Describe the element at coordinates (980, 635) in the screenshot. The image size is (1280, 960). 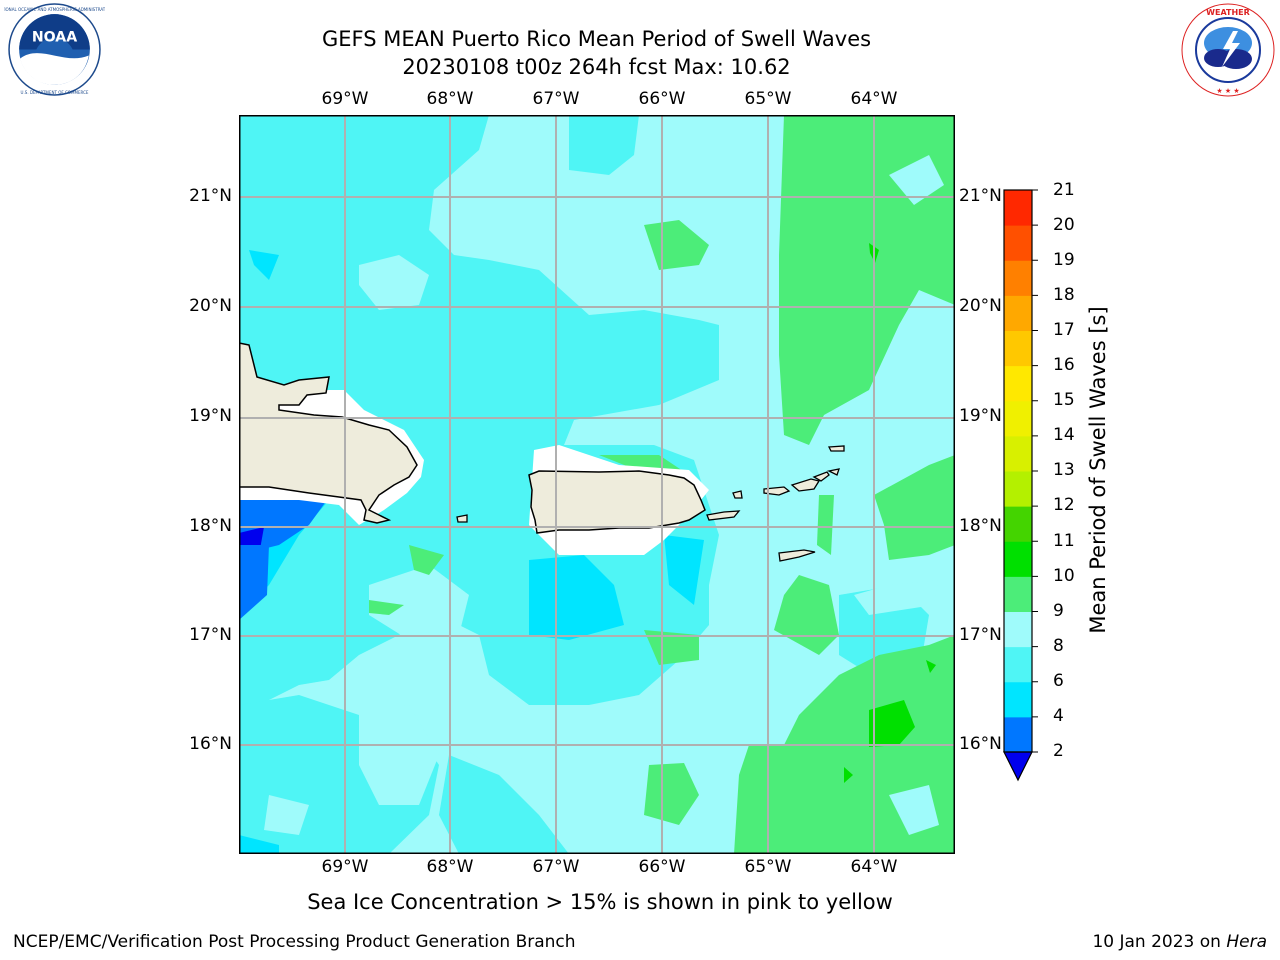
I see `lat-label-right: 17°N` at that location.